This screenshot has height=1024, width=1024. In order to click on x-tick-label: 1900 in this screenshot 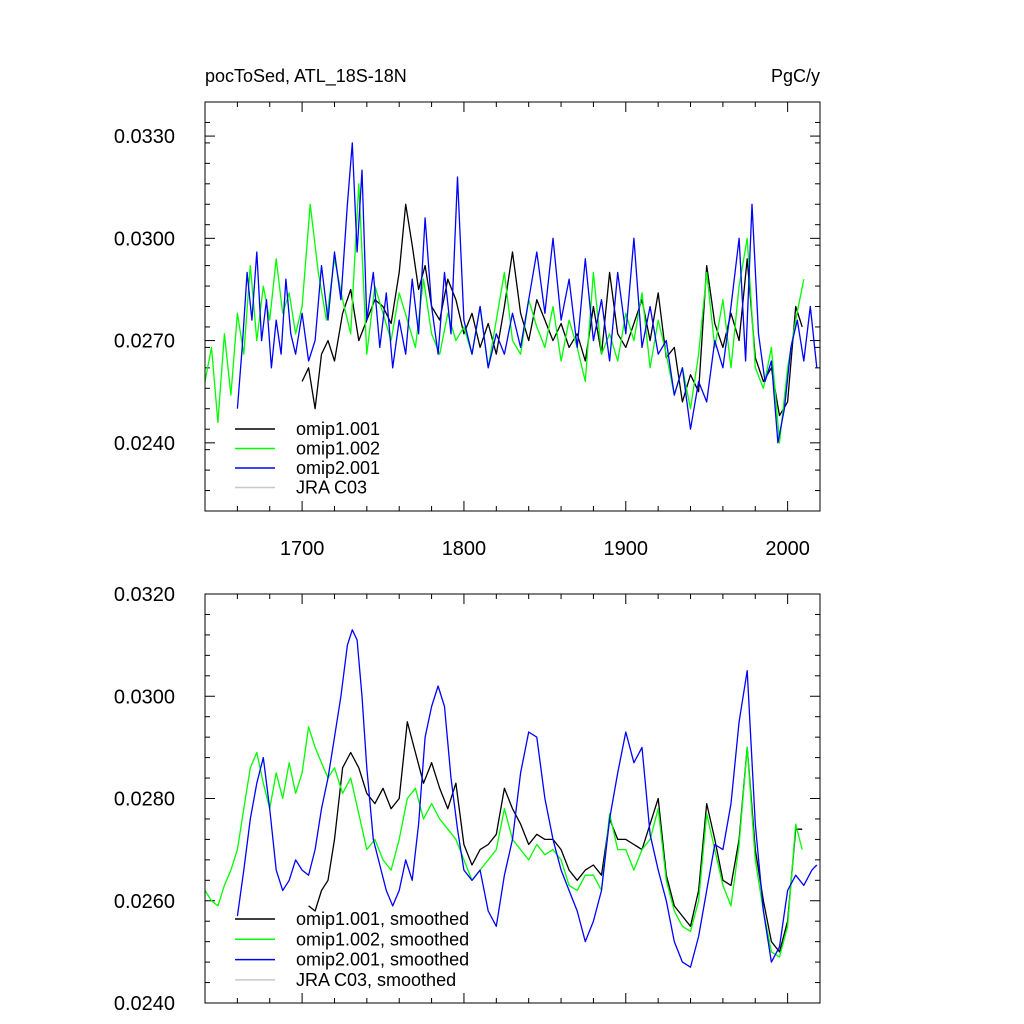, I will do `click(626, 549)`.